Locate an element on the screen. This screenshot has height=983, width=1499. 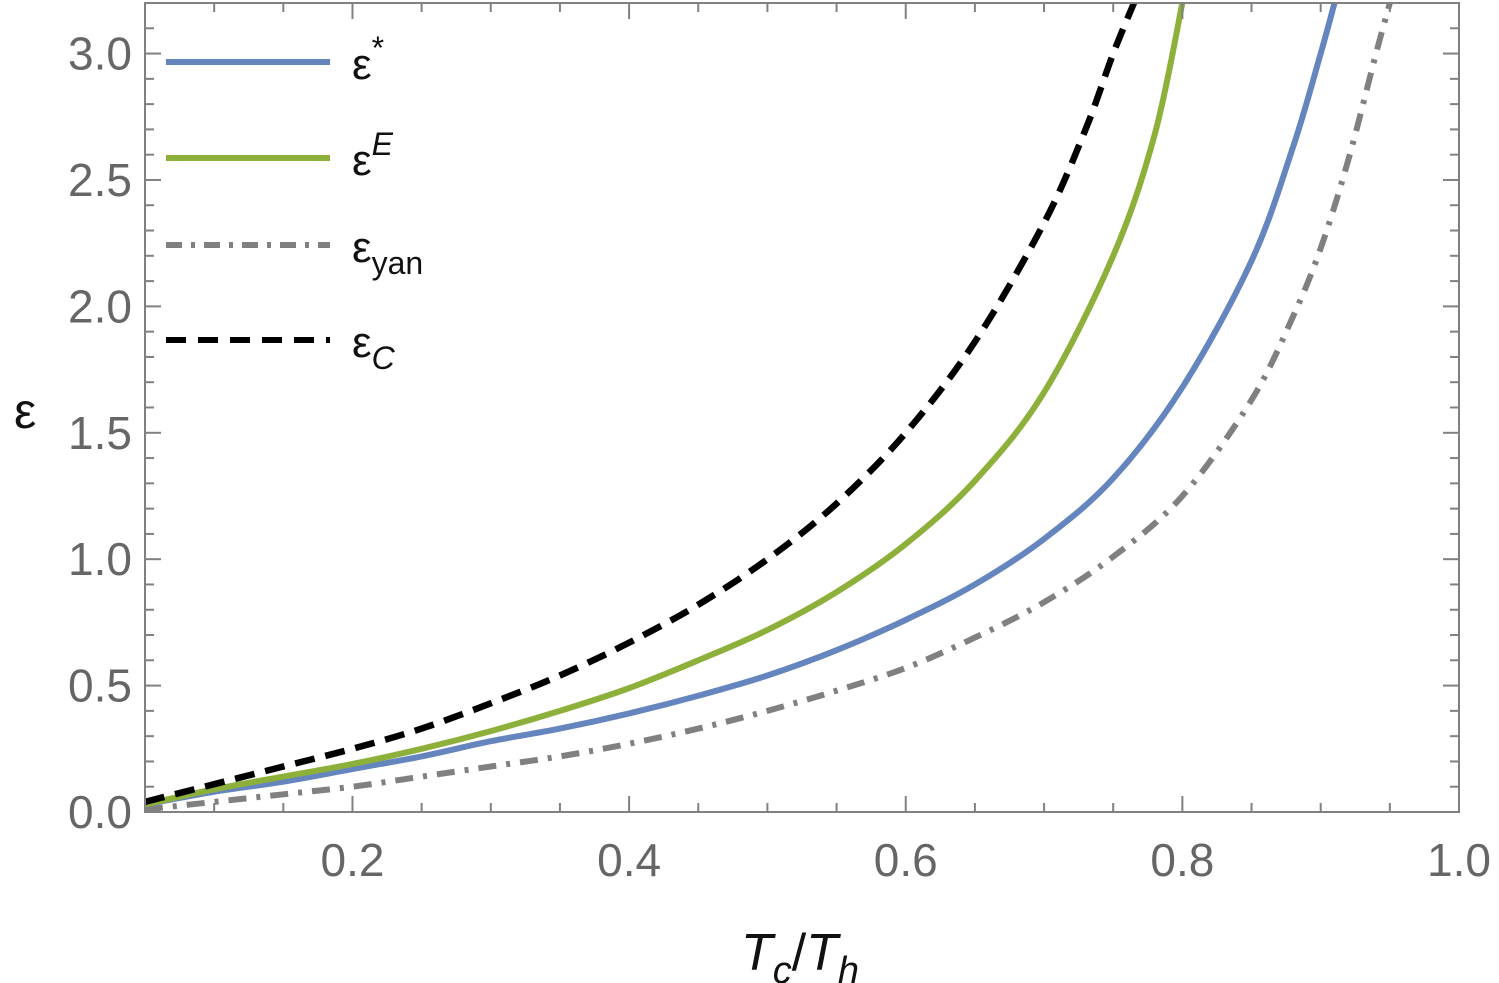
y-tick-label: 1.5 is located at coordinates (100, 433).